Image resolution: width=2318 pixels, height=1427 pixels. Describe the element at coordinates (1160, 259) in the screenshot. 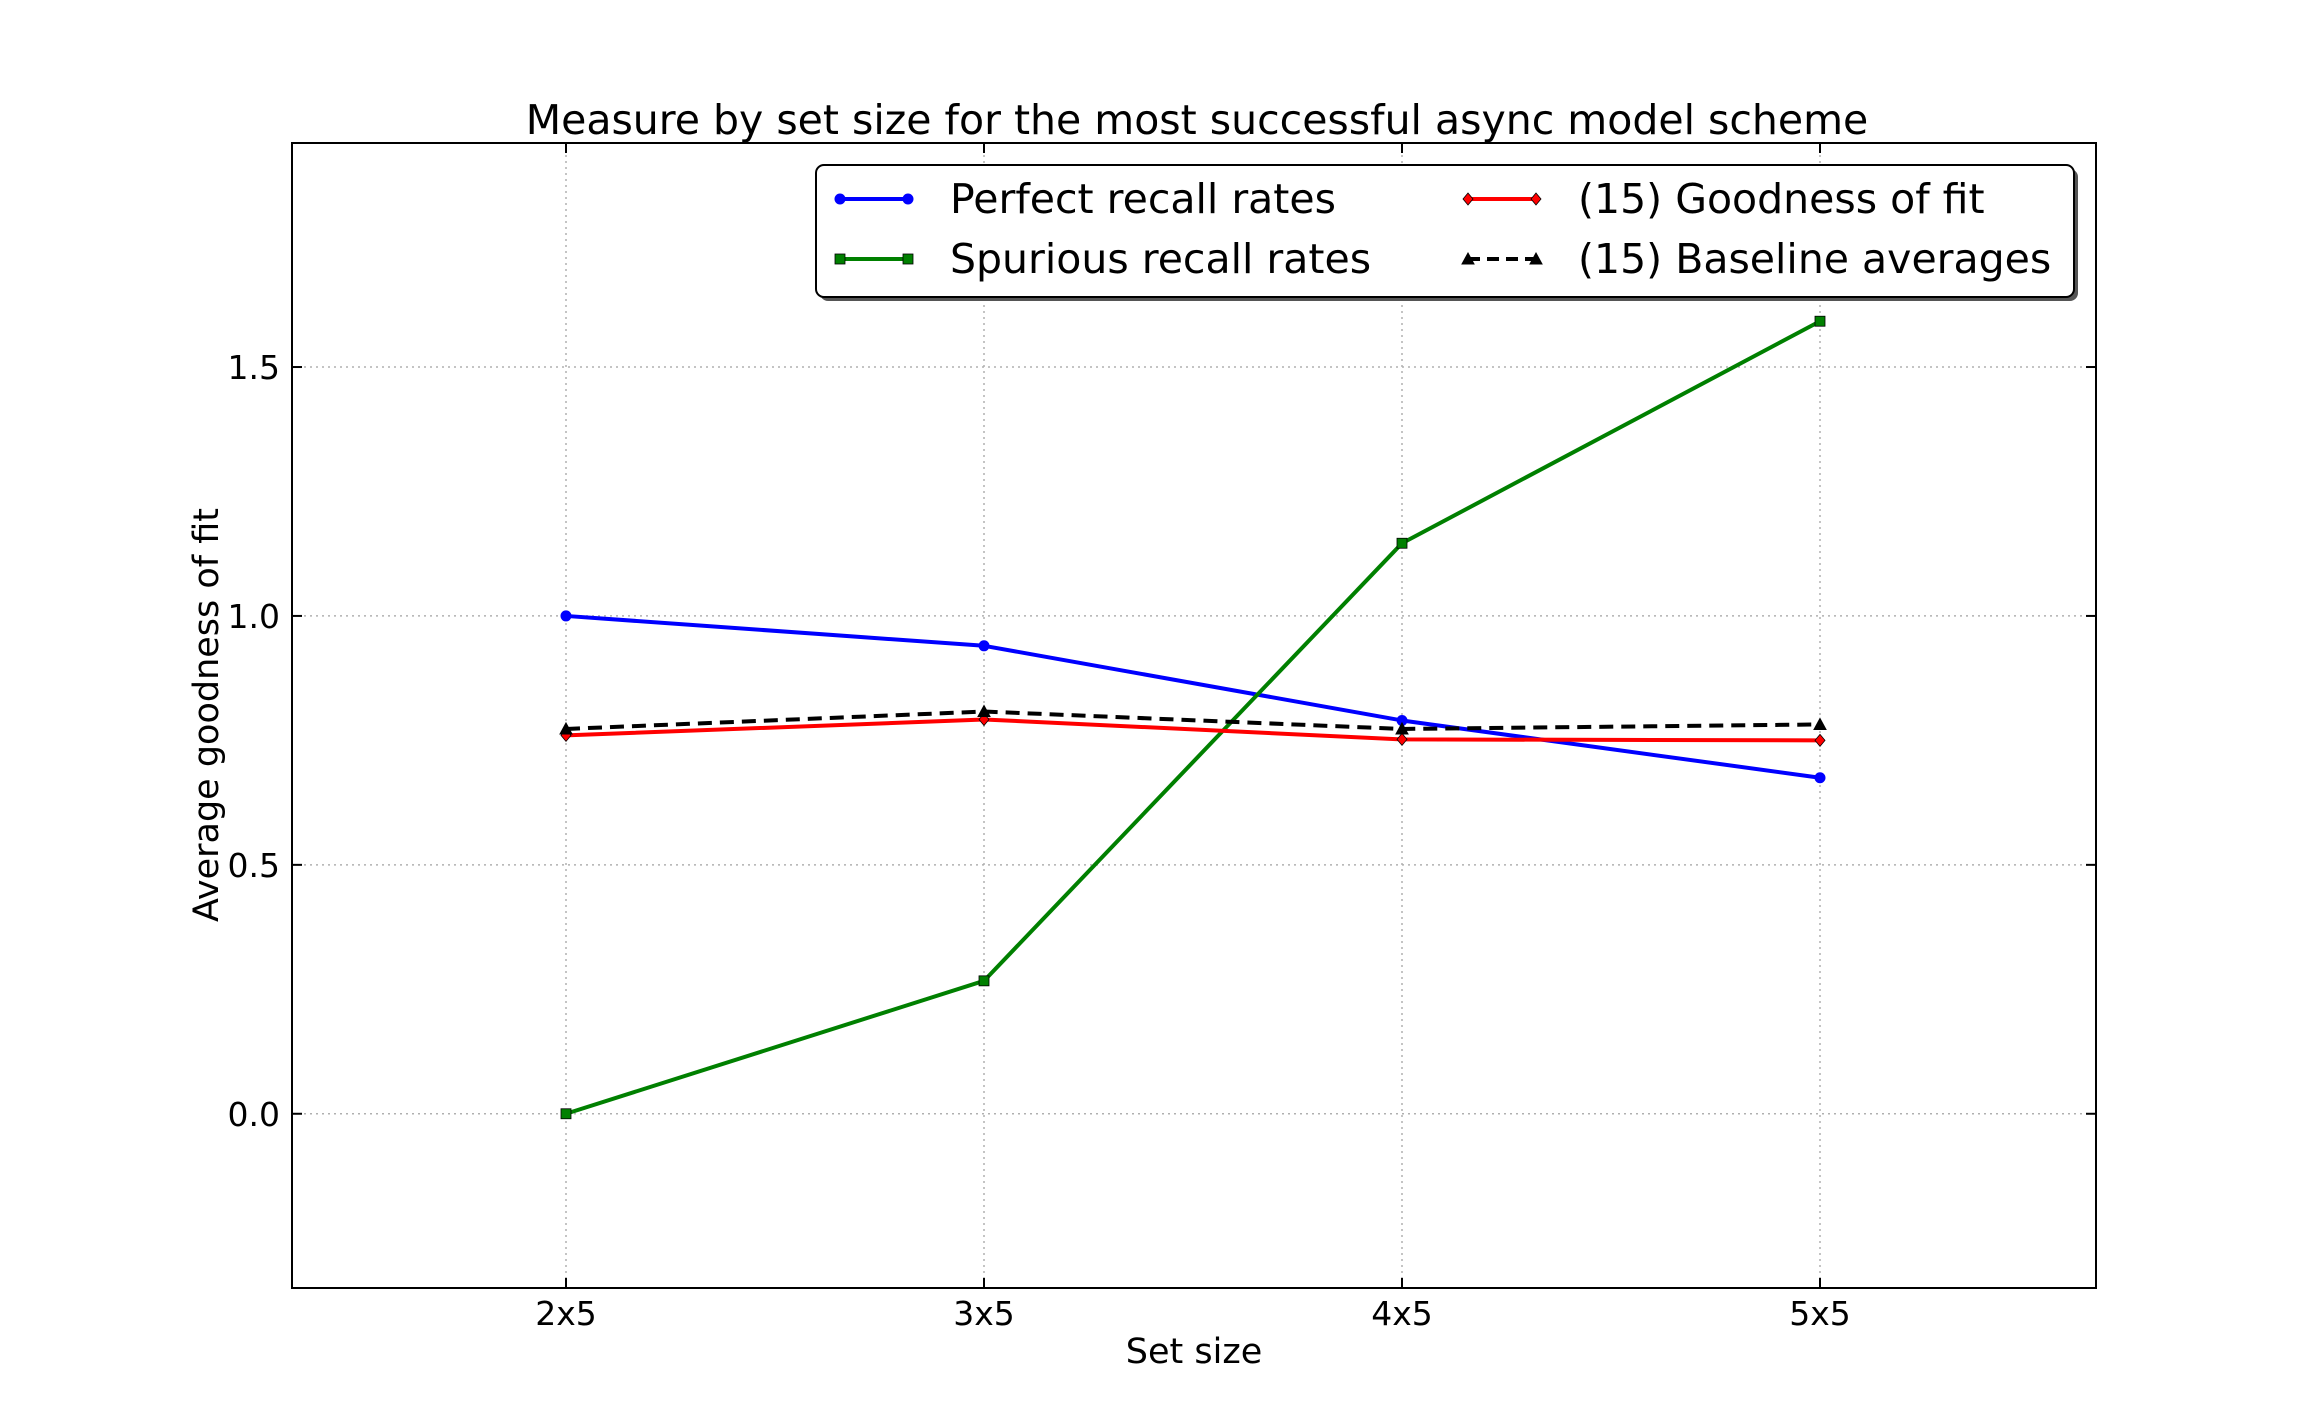

I see `legend-label: Spurious recall rates` at that location.